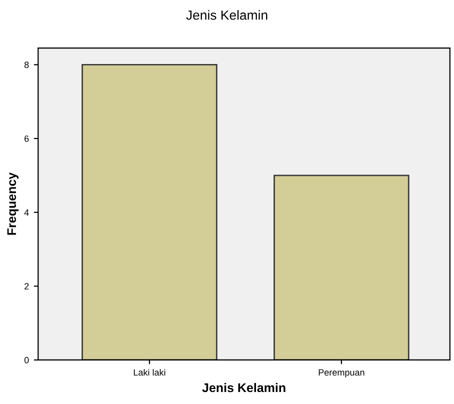 Image resolution: width=454 pixels, height=404 pixels. What do you see at coordinates (244, 387) in the screenshot?
I see `x-axis-title: Jenis Kelamin` at bounding box center [244, 387].